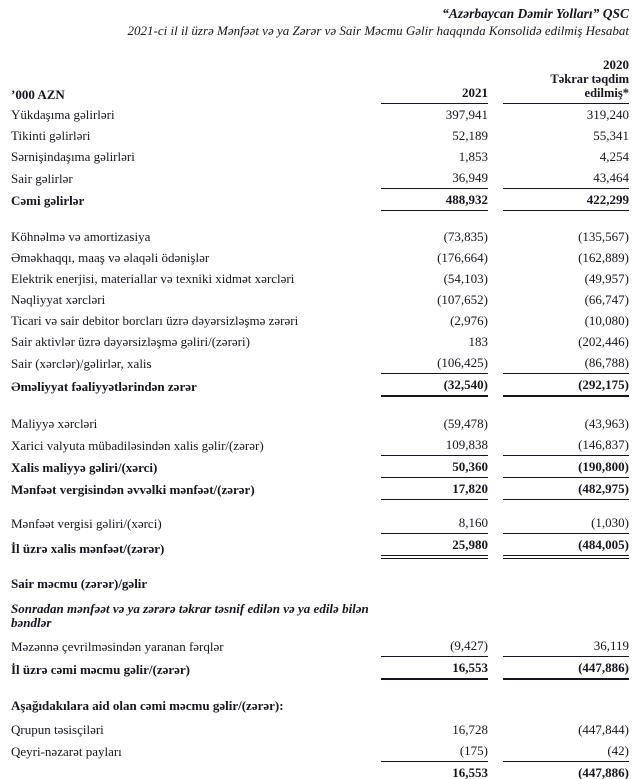  Describe the element at coordinates (475, 92) in the screenshot. I see `column-year-2021: 2021` at that location.